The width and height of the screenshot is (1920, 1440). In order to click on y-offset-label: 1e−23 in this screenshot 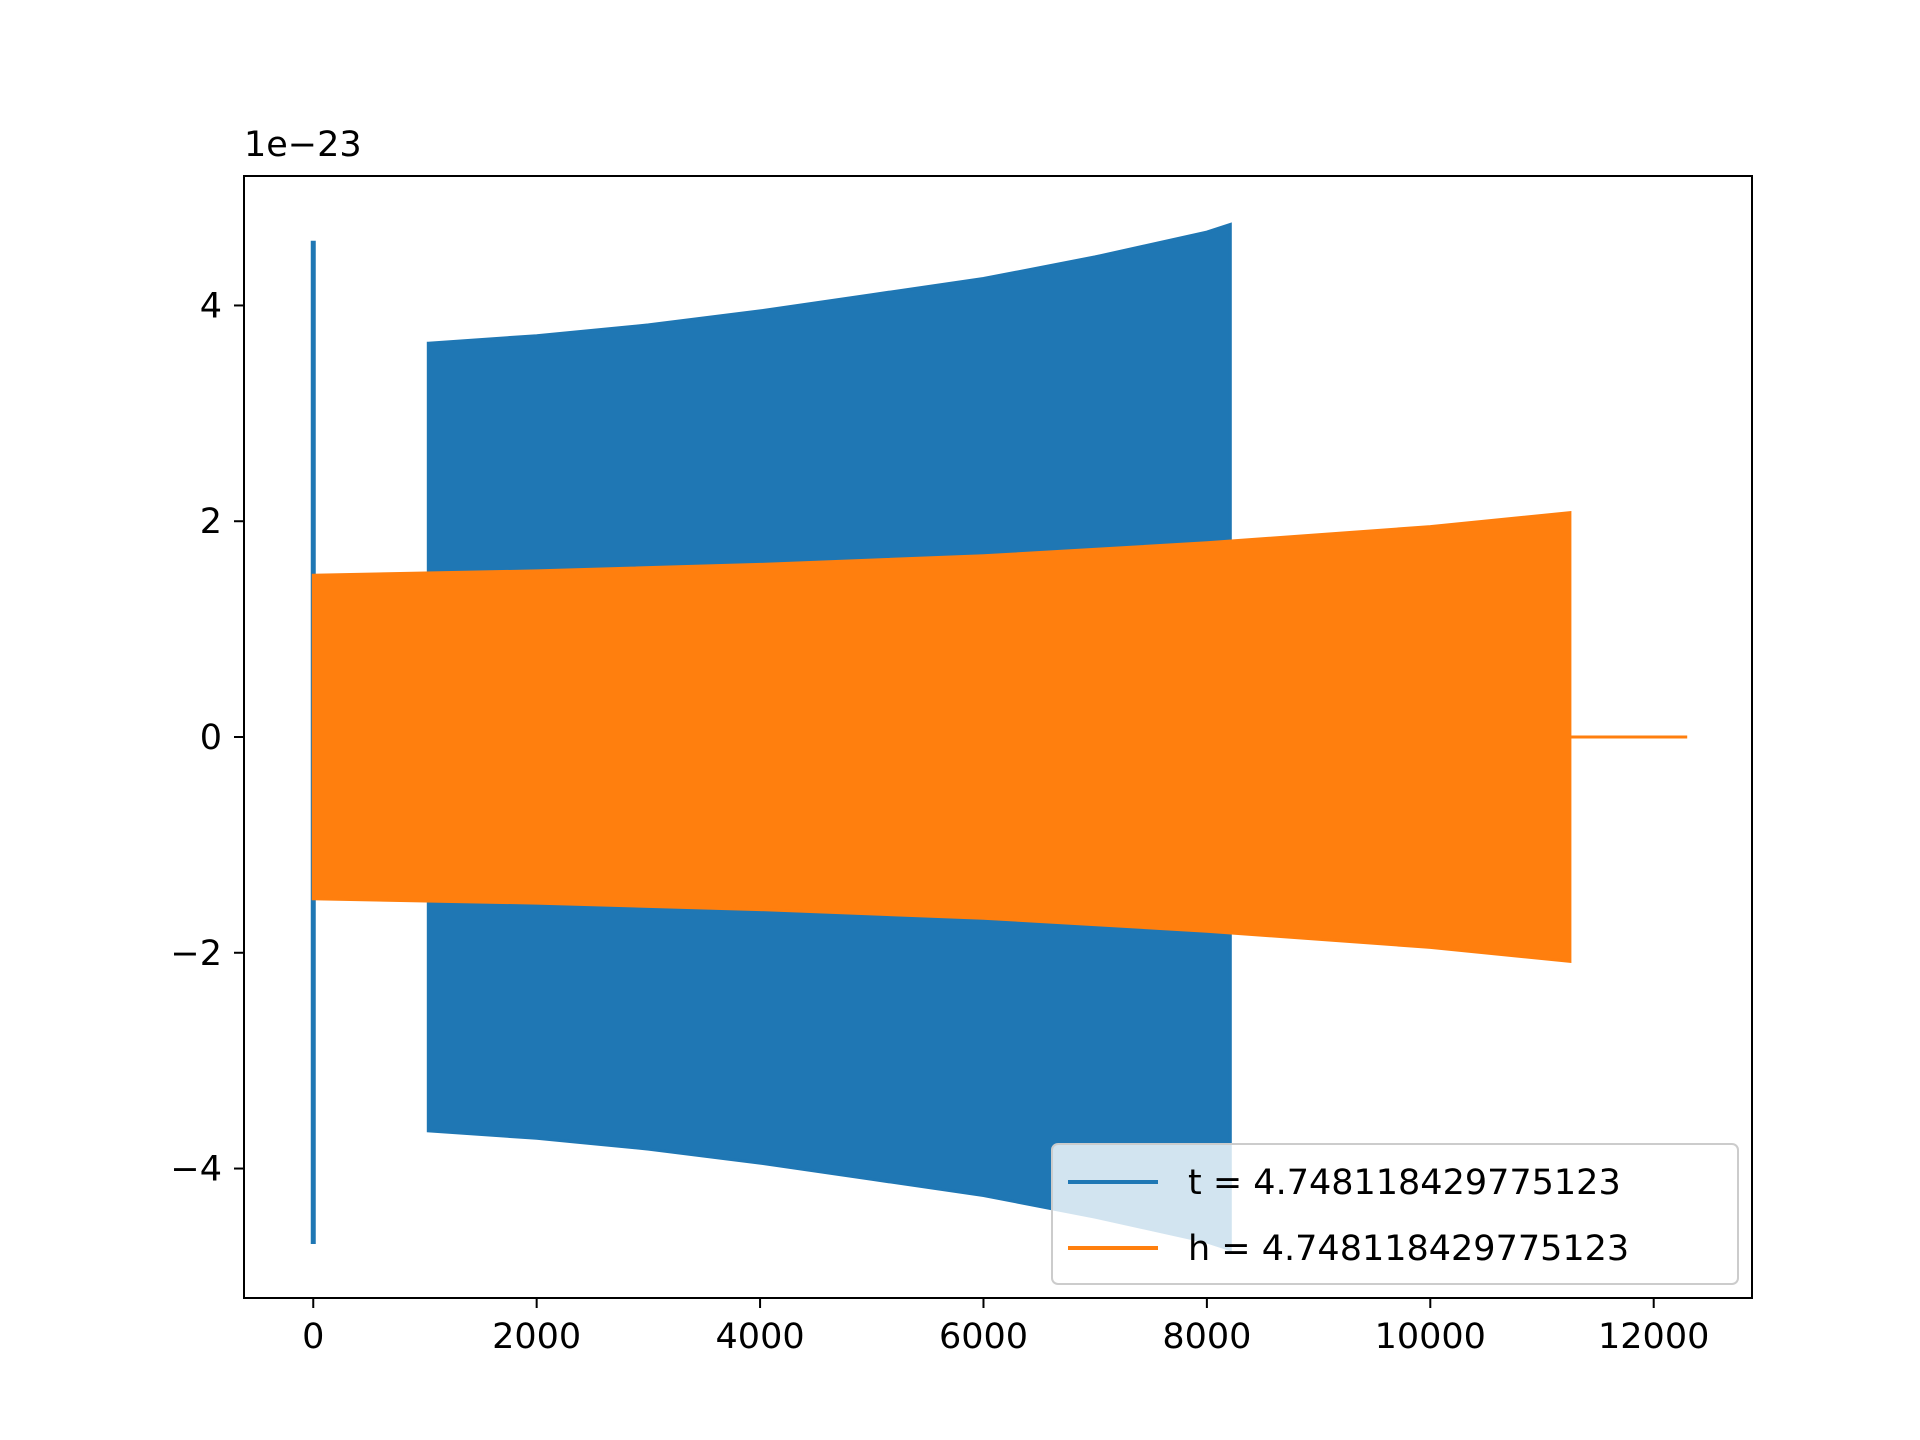, I will do `click(303, 145)`.